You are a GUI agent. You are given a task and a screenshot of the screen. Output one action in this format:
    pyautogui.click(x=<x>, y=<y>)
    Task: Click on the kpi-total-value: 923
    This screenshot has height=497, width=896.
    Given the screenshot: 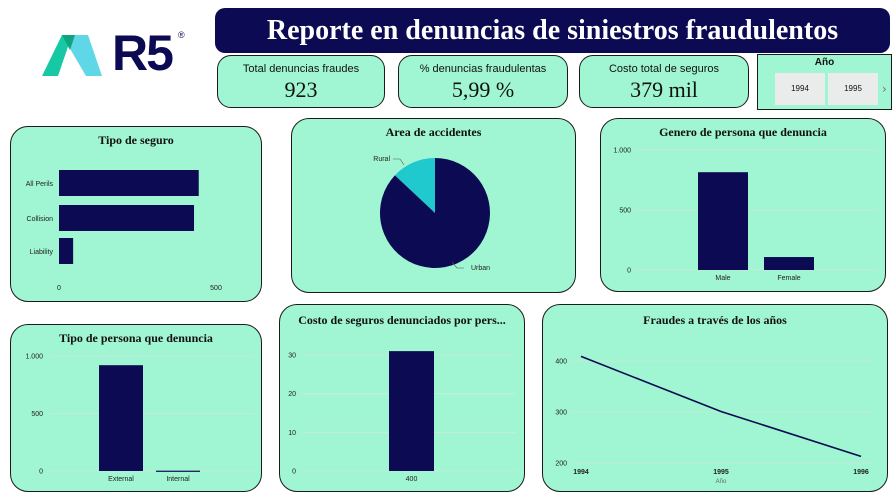 What is the action you would take?
    pyautogui.click(x=301, y=89)
    